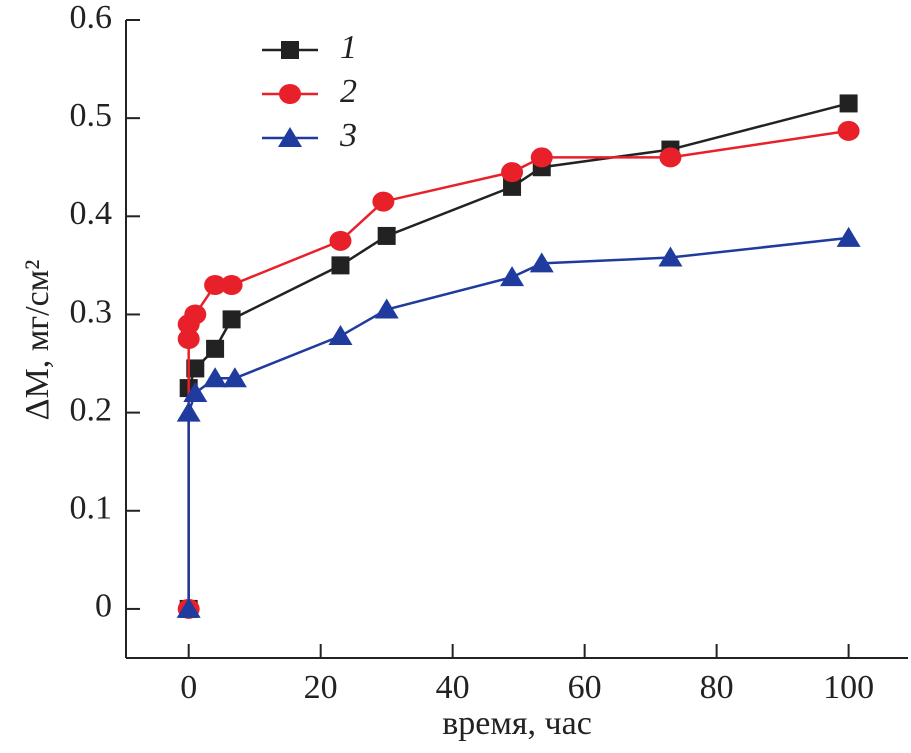  I want to click on y-tick-label: 0.5, so click(91, 115).